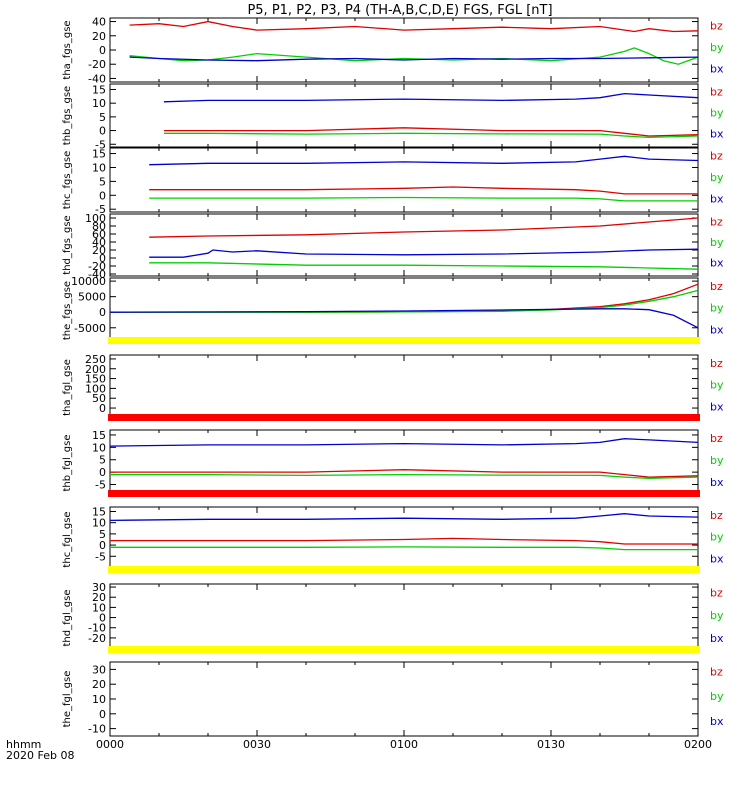 The height and width of the screenshot is (804, 750). I want to click on y-axis-label: thb_fgs_gse, so click(67, 115).